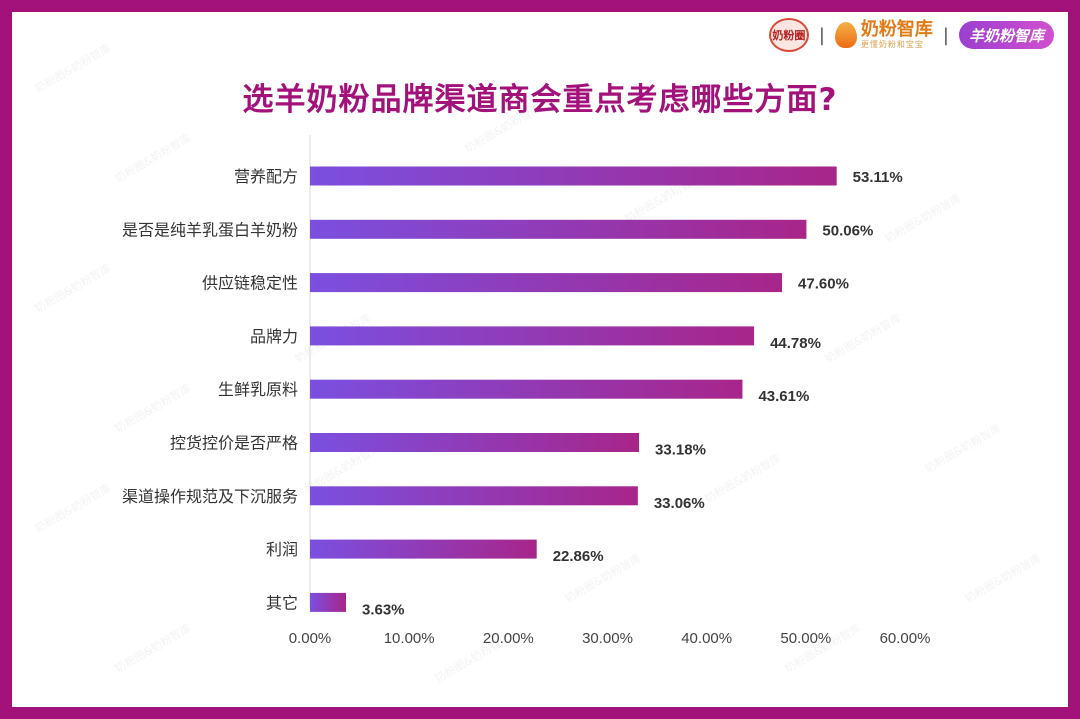 Image resolution: width=1080 pixels, height=719 pixels. I want to click on category-label: 渠道操作规范及下沉服务, so click(210, 496).